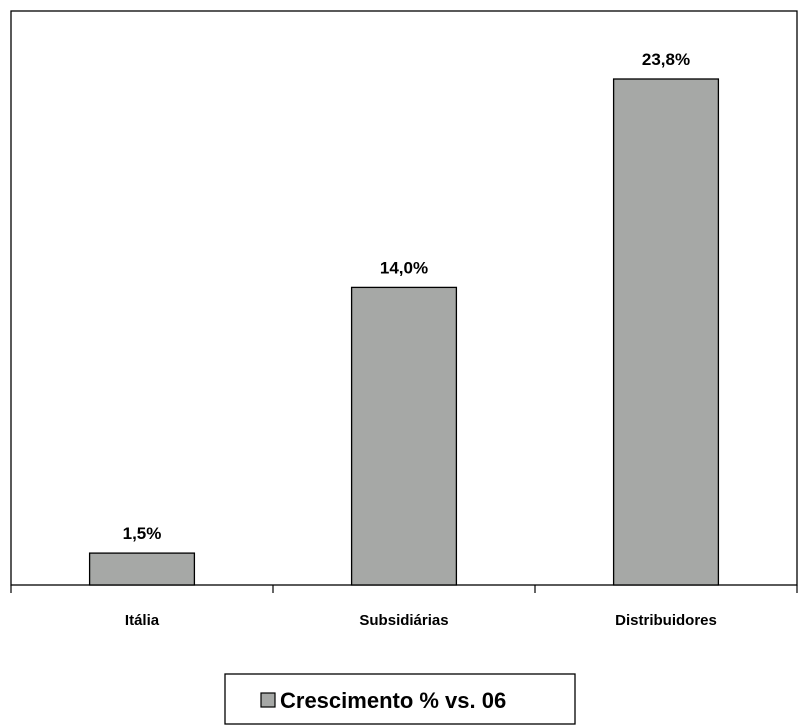 This screenshot has height=725, width=798. What do you see at coordinates (142, 533) in the screenshot?
I see `data-label-0: 1,5%` at bounding box center [142, 533].